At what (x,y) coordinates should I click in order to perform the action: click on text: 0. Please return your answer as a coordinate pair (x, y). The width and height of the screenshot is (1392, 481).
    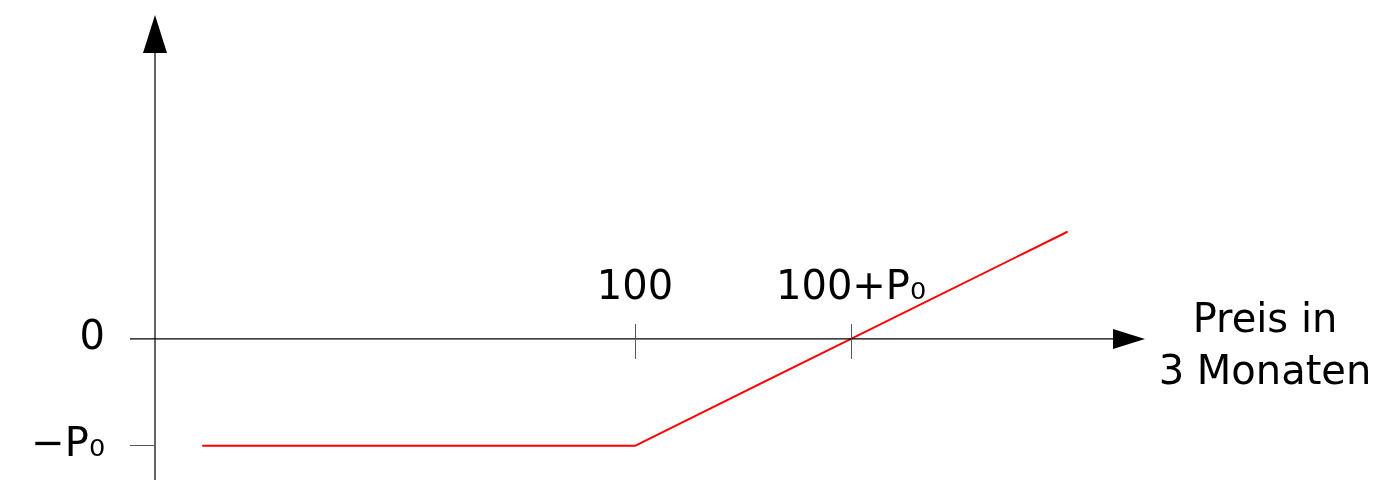
    Looking at the image, I should click on (92, 335).